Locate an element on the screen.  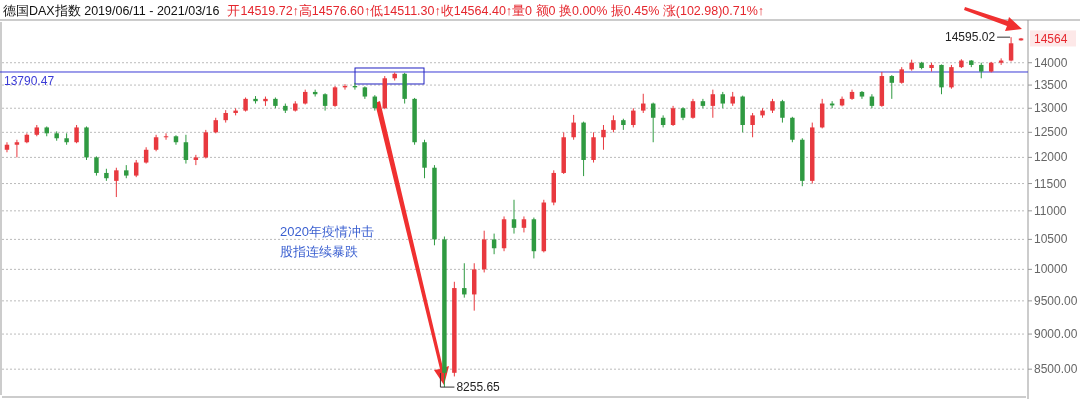
text: 14564 is located at coordinates (1051, 39).